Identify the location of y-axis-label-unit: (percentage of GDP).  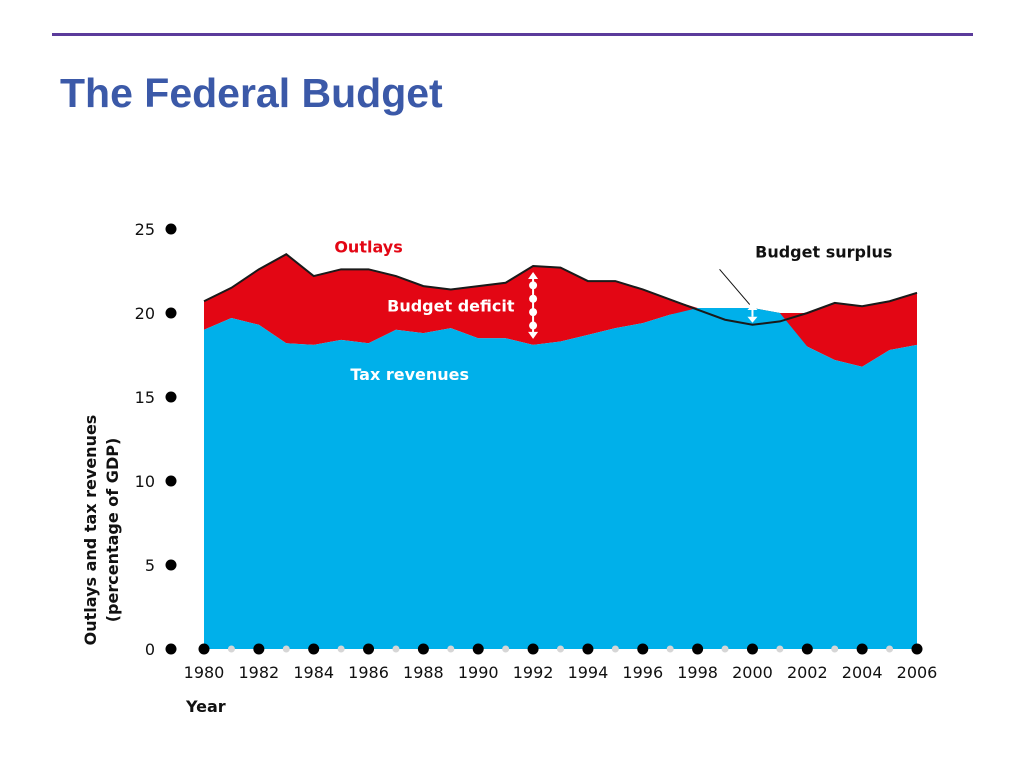
(112, 530).